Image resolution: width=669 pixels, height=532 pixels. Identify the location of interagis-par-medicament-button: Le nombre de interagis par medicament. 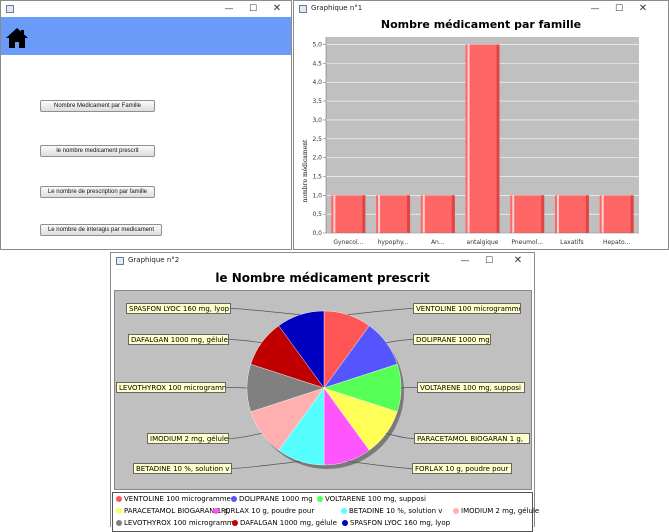
(101, 230).